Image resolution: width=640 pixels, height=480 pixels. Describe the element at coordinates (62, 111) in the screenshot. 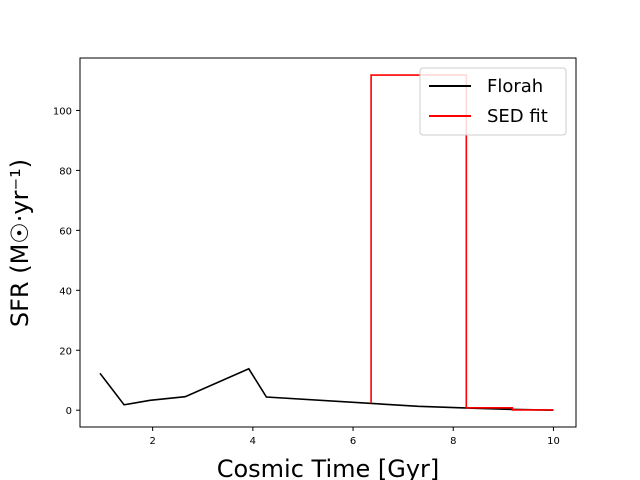

I see `y-tick-label: 100` at that location.